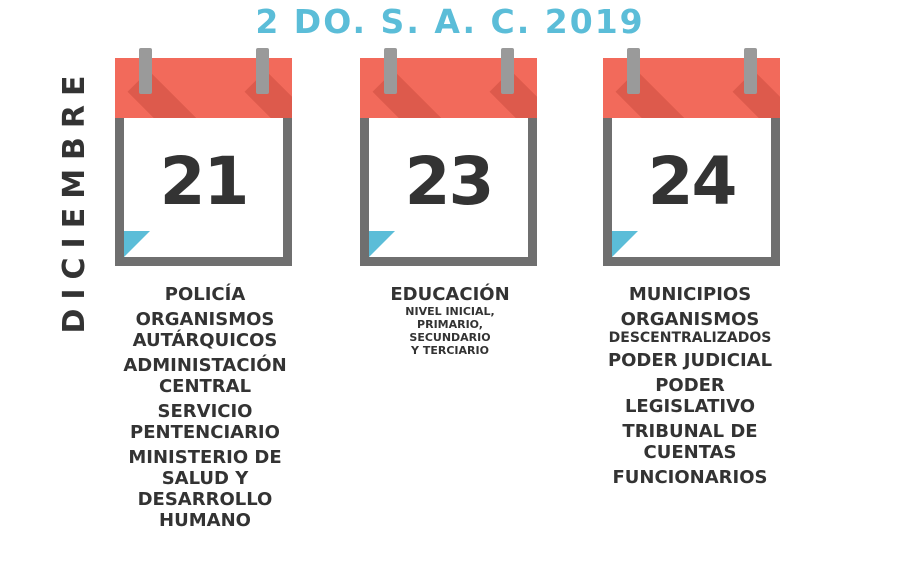 This screenshot has height=568, width=900. I want to click on list-item: TRIBUNAL DE CUENTAS, so click(690, 442).